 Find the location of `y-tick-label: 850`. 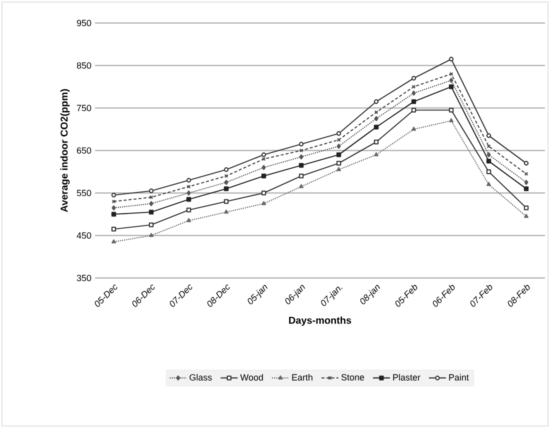

y-tick-label: 850 is located at coordinates (84, 65).